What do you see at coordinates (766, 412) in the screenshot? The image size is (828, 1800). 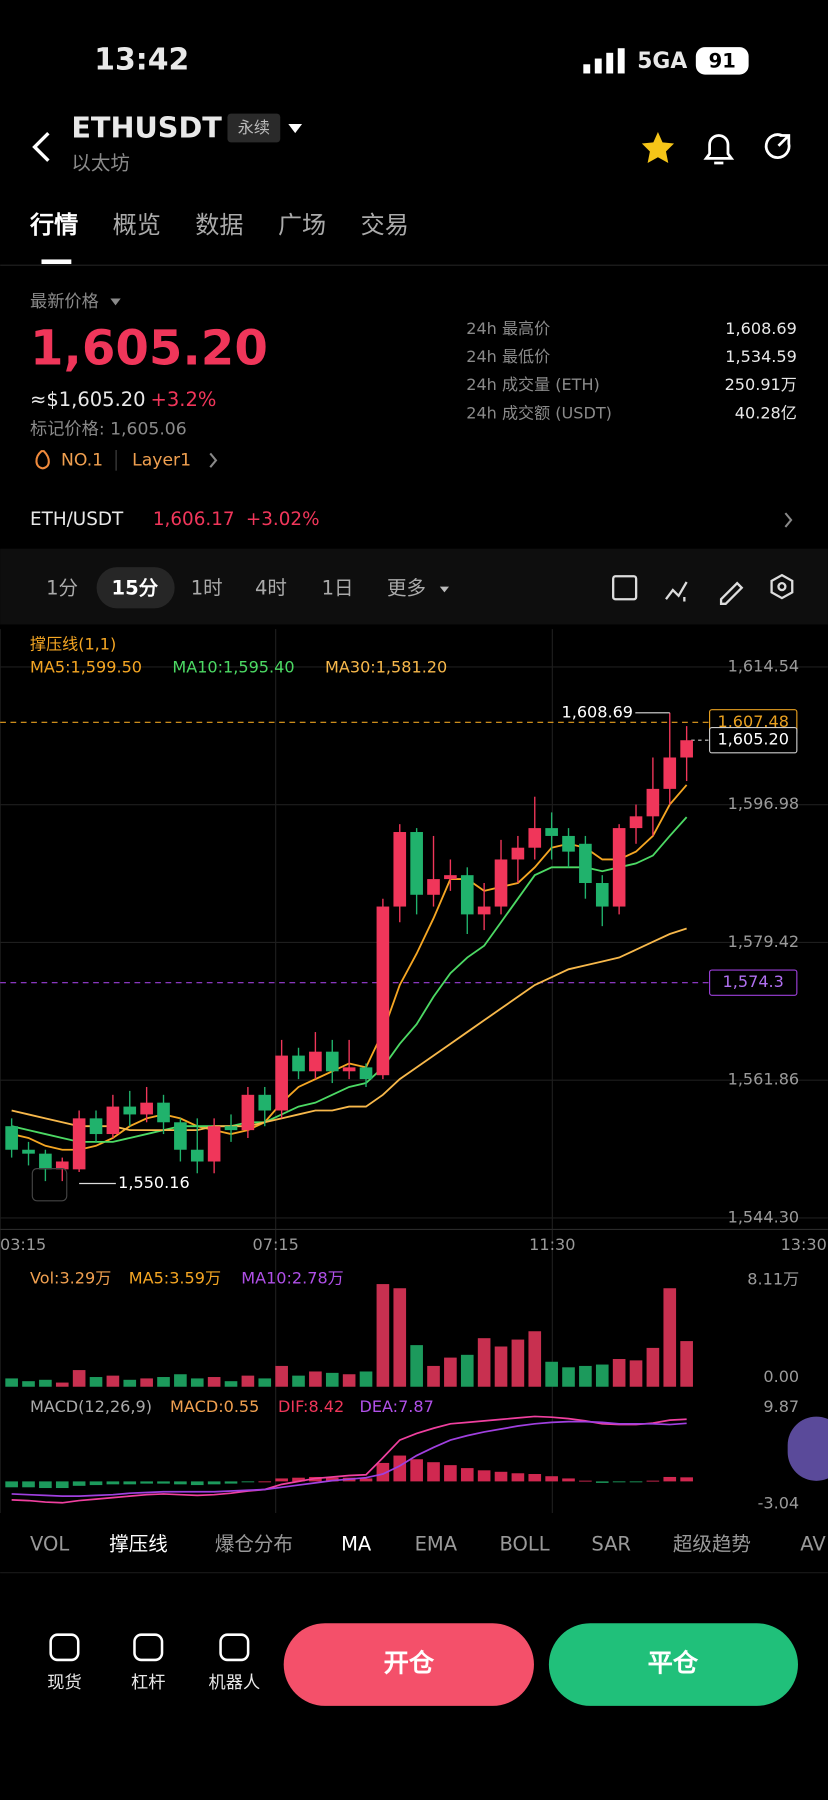 I see `stat-value: 40.28亿` at bounding box center [766, 412].